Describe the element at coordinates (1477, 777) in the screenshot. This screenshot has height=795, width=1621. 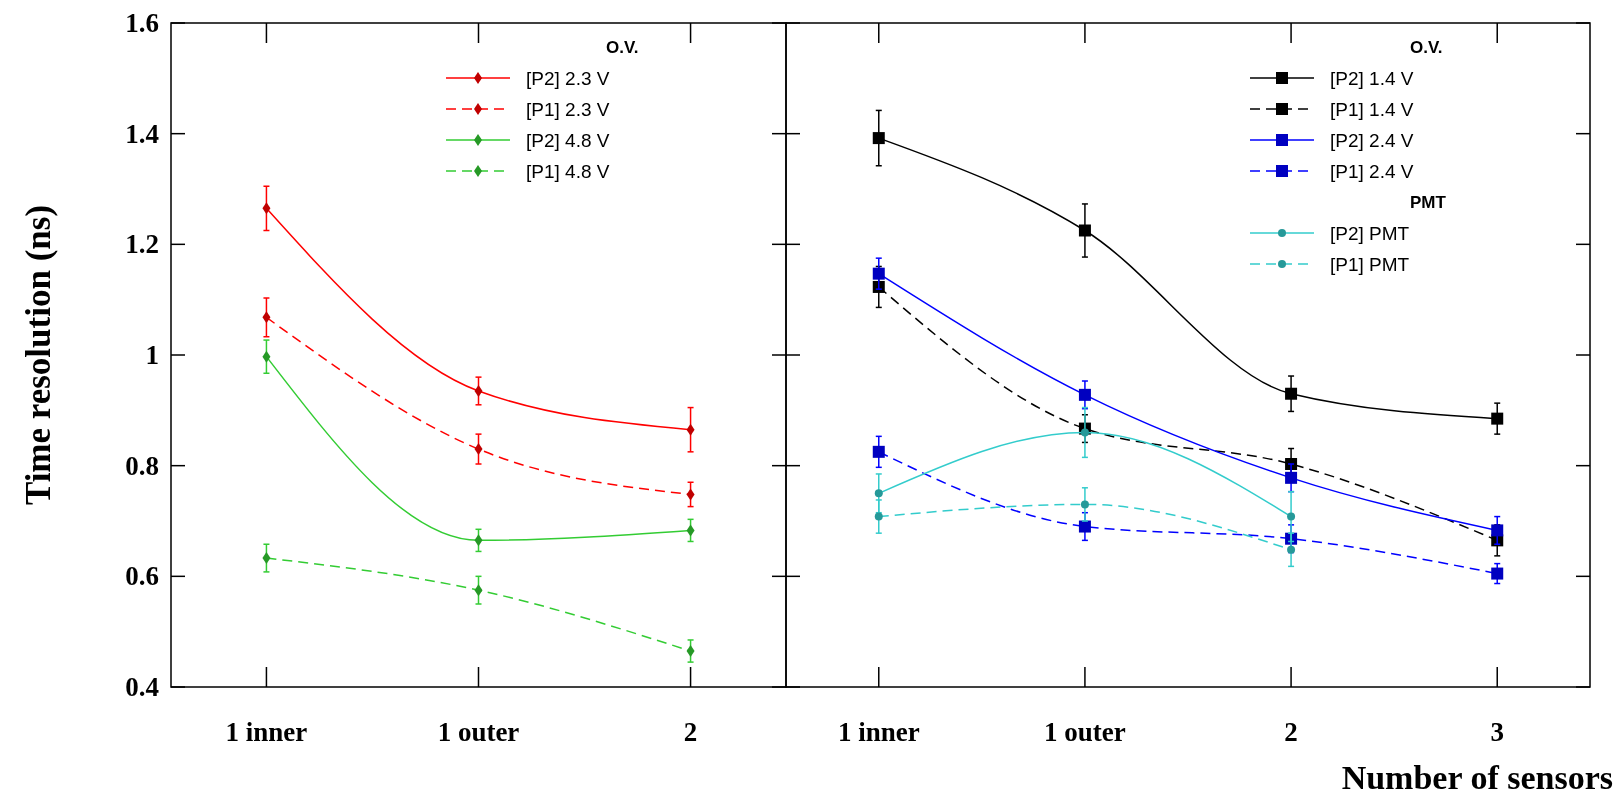
I see `x-axis-title: Number of sensors` at that location.